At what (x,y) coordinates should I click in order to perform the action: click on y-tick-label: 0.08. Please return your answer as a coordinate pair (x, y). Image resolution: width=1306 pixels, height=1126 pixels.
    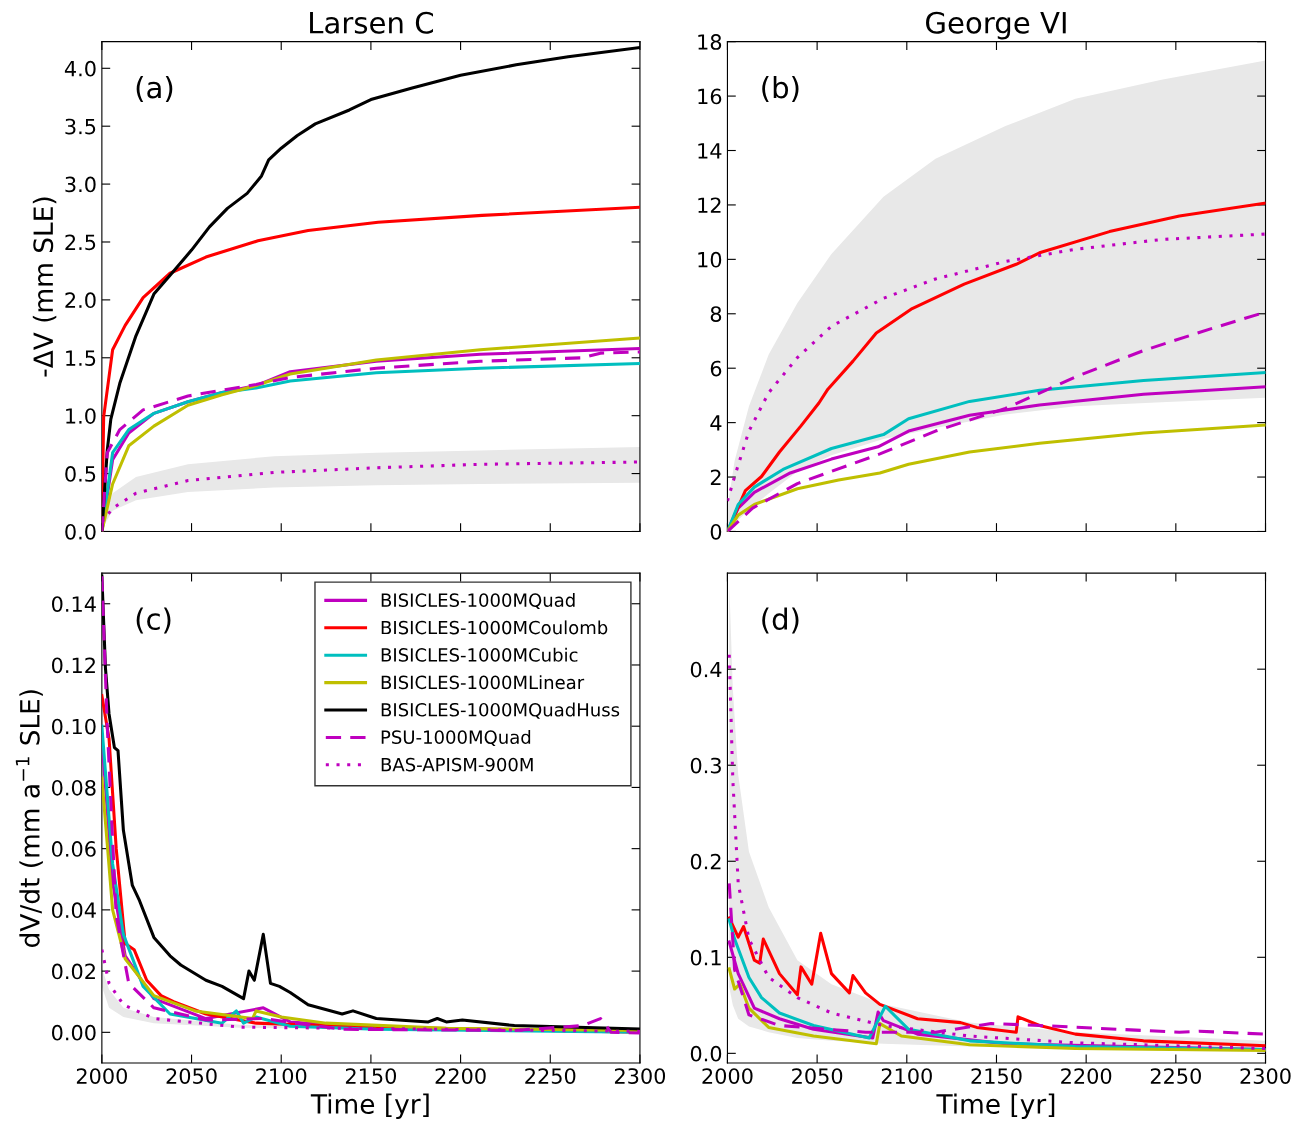
    Looking at the image, I should click on (73, 787).